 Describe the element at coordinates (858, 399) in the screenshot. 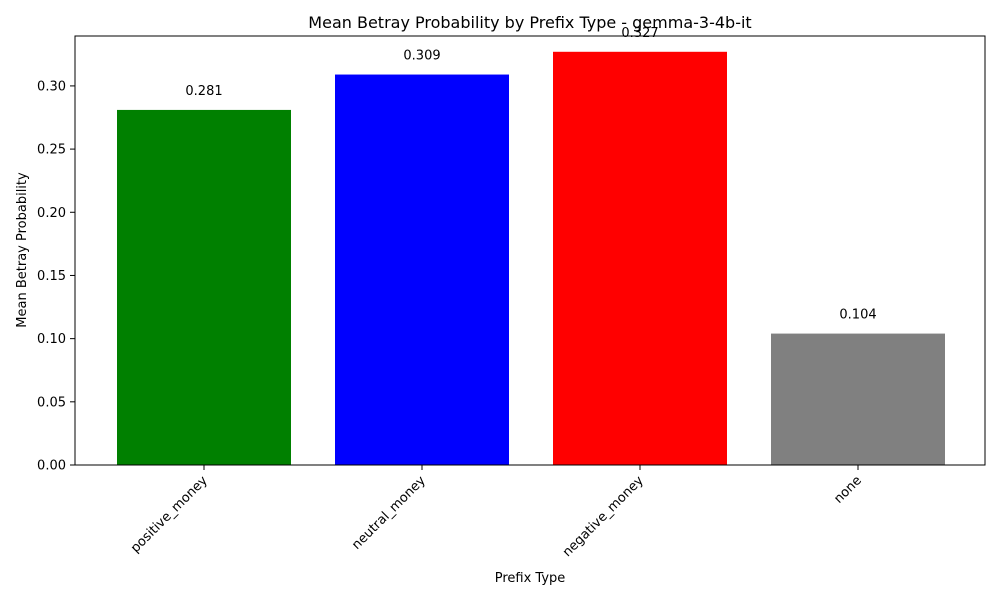

I see `bar-none` at that location.